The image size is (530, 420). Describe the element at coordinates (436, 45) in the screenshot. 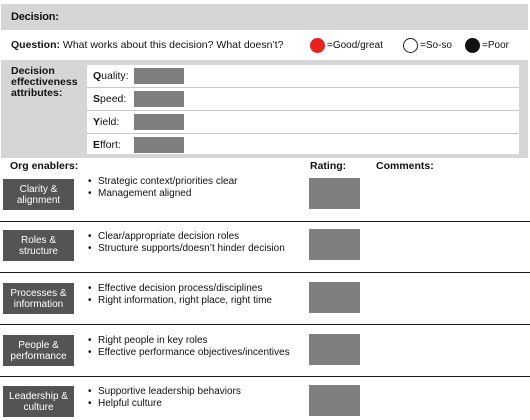

I see `legend-soso-label: =So-so` at that location.